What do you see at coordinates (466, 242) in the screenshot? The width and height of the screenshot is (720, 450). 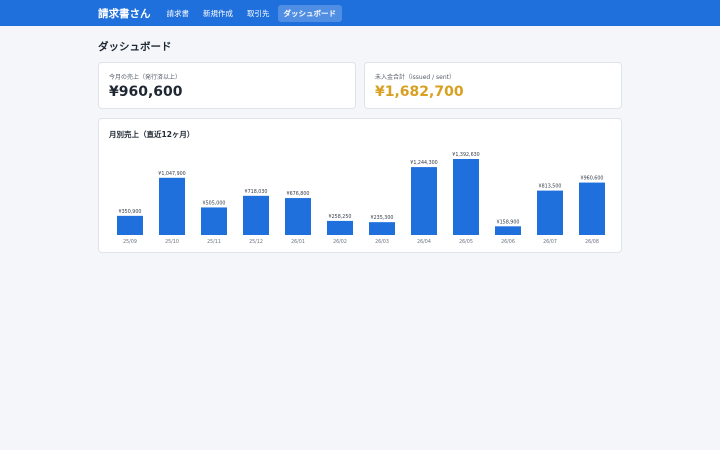 I see `x-tick-label: 26/05` at bounding box center [466, 242].